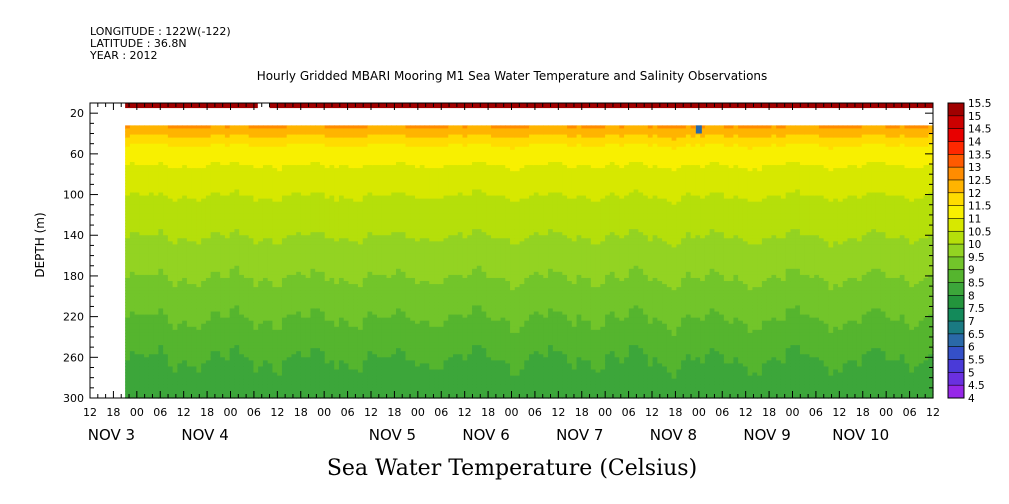  Describe the element at coordinates (138, 43) in the screenshot. I see `latitude-label: LATITUDE : 36.8N` at that location.